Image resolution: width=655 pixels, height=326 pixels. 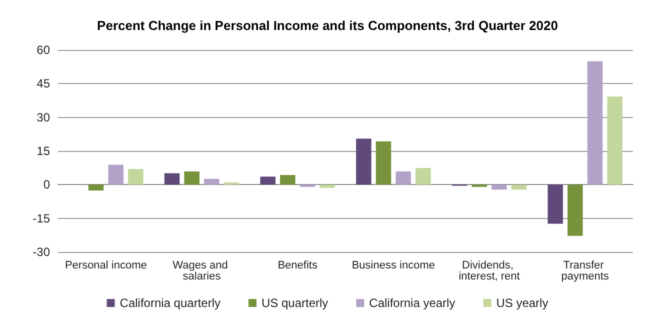 I want to click on y-tick-label: 15, so click(x=43, y=151).